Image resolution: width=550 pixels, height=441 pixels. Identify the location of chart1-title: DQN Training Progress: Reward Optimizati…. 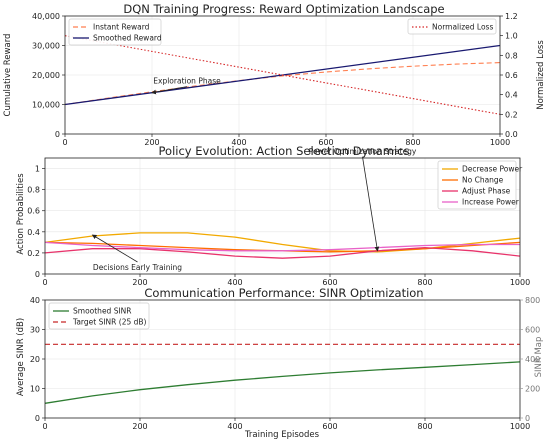
(283, 9).